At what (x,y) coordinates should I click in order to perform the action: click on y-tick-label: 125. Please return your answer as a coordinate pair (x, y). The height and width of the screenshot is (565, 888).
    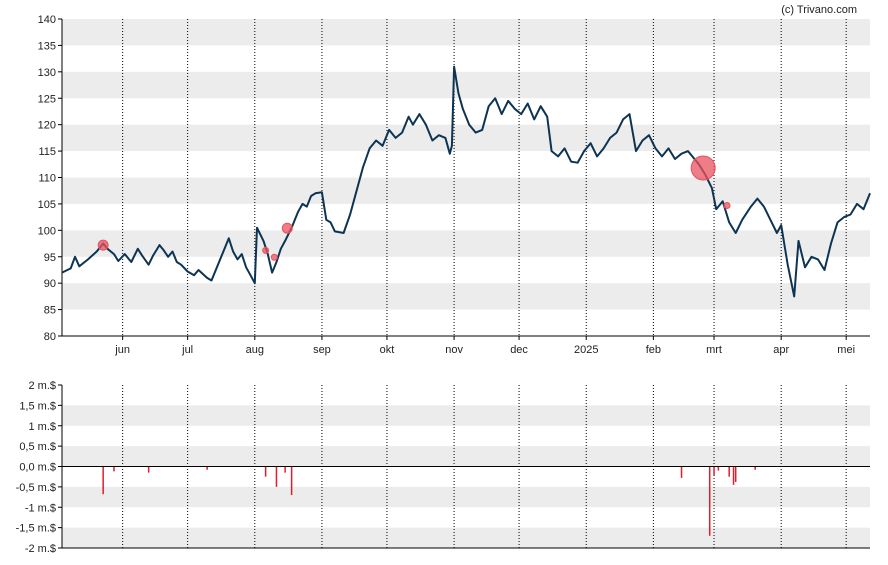
    Looking at the image, I should click on (47, 99).